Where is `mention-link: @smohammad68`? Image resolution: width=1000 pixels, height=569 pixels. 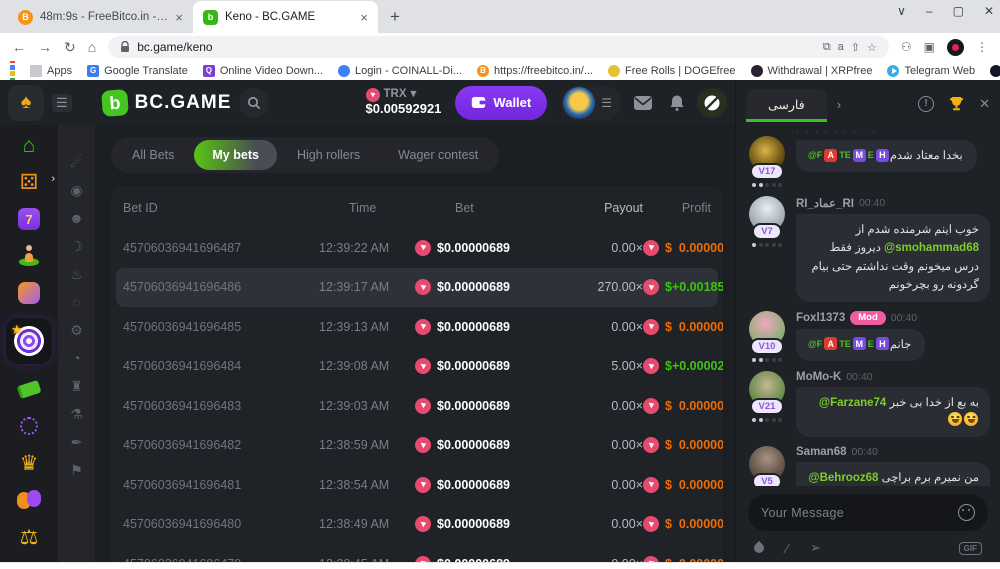 mention-link: @smohammad68 is located at coordinates (931, 248).